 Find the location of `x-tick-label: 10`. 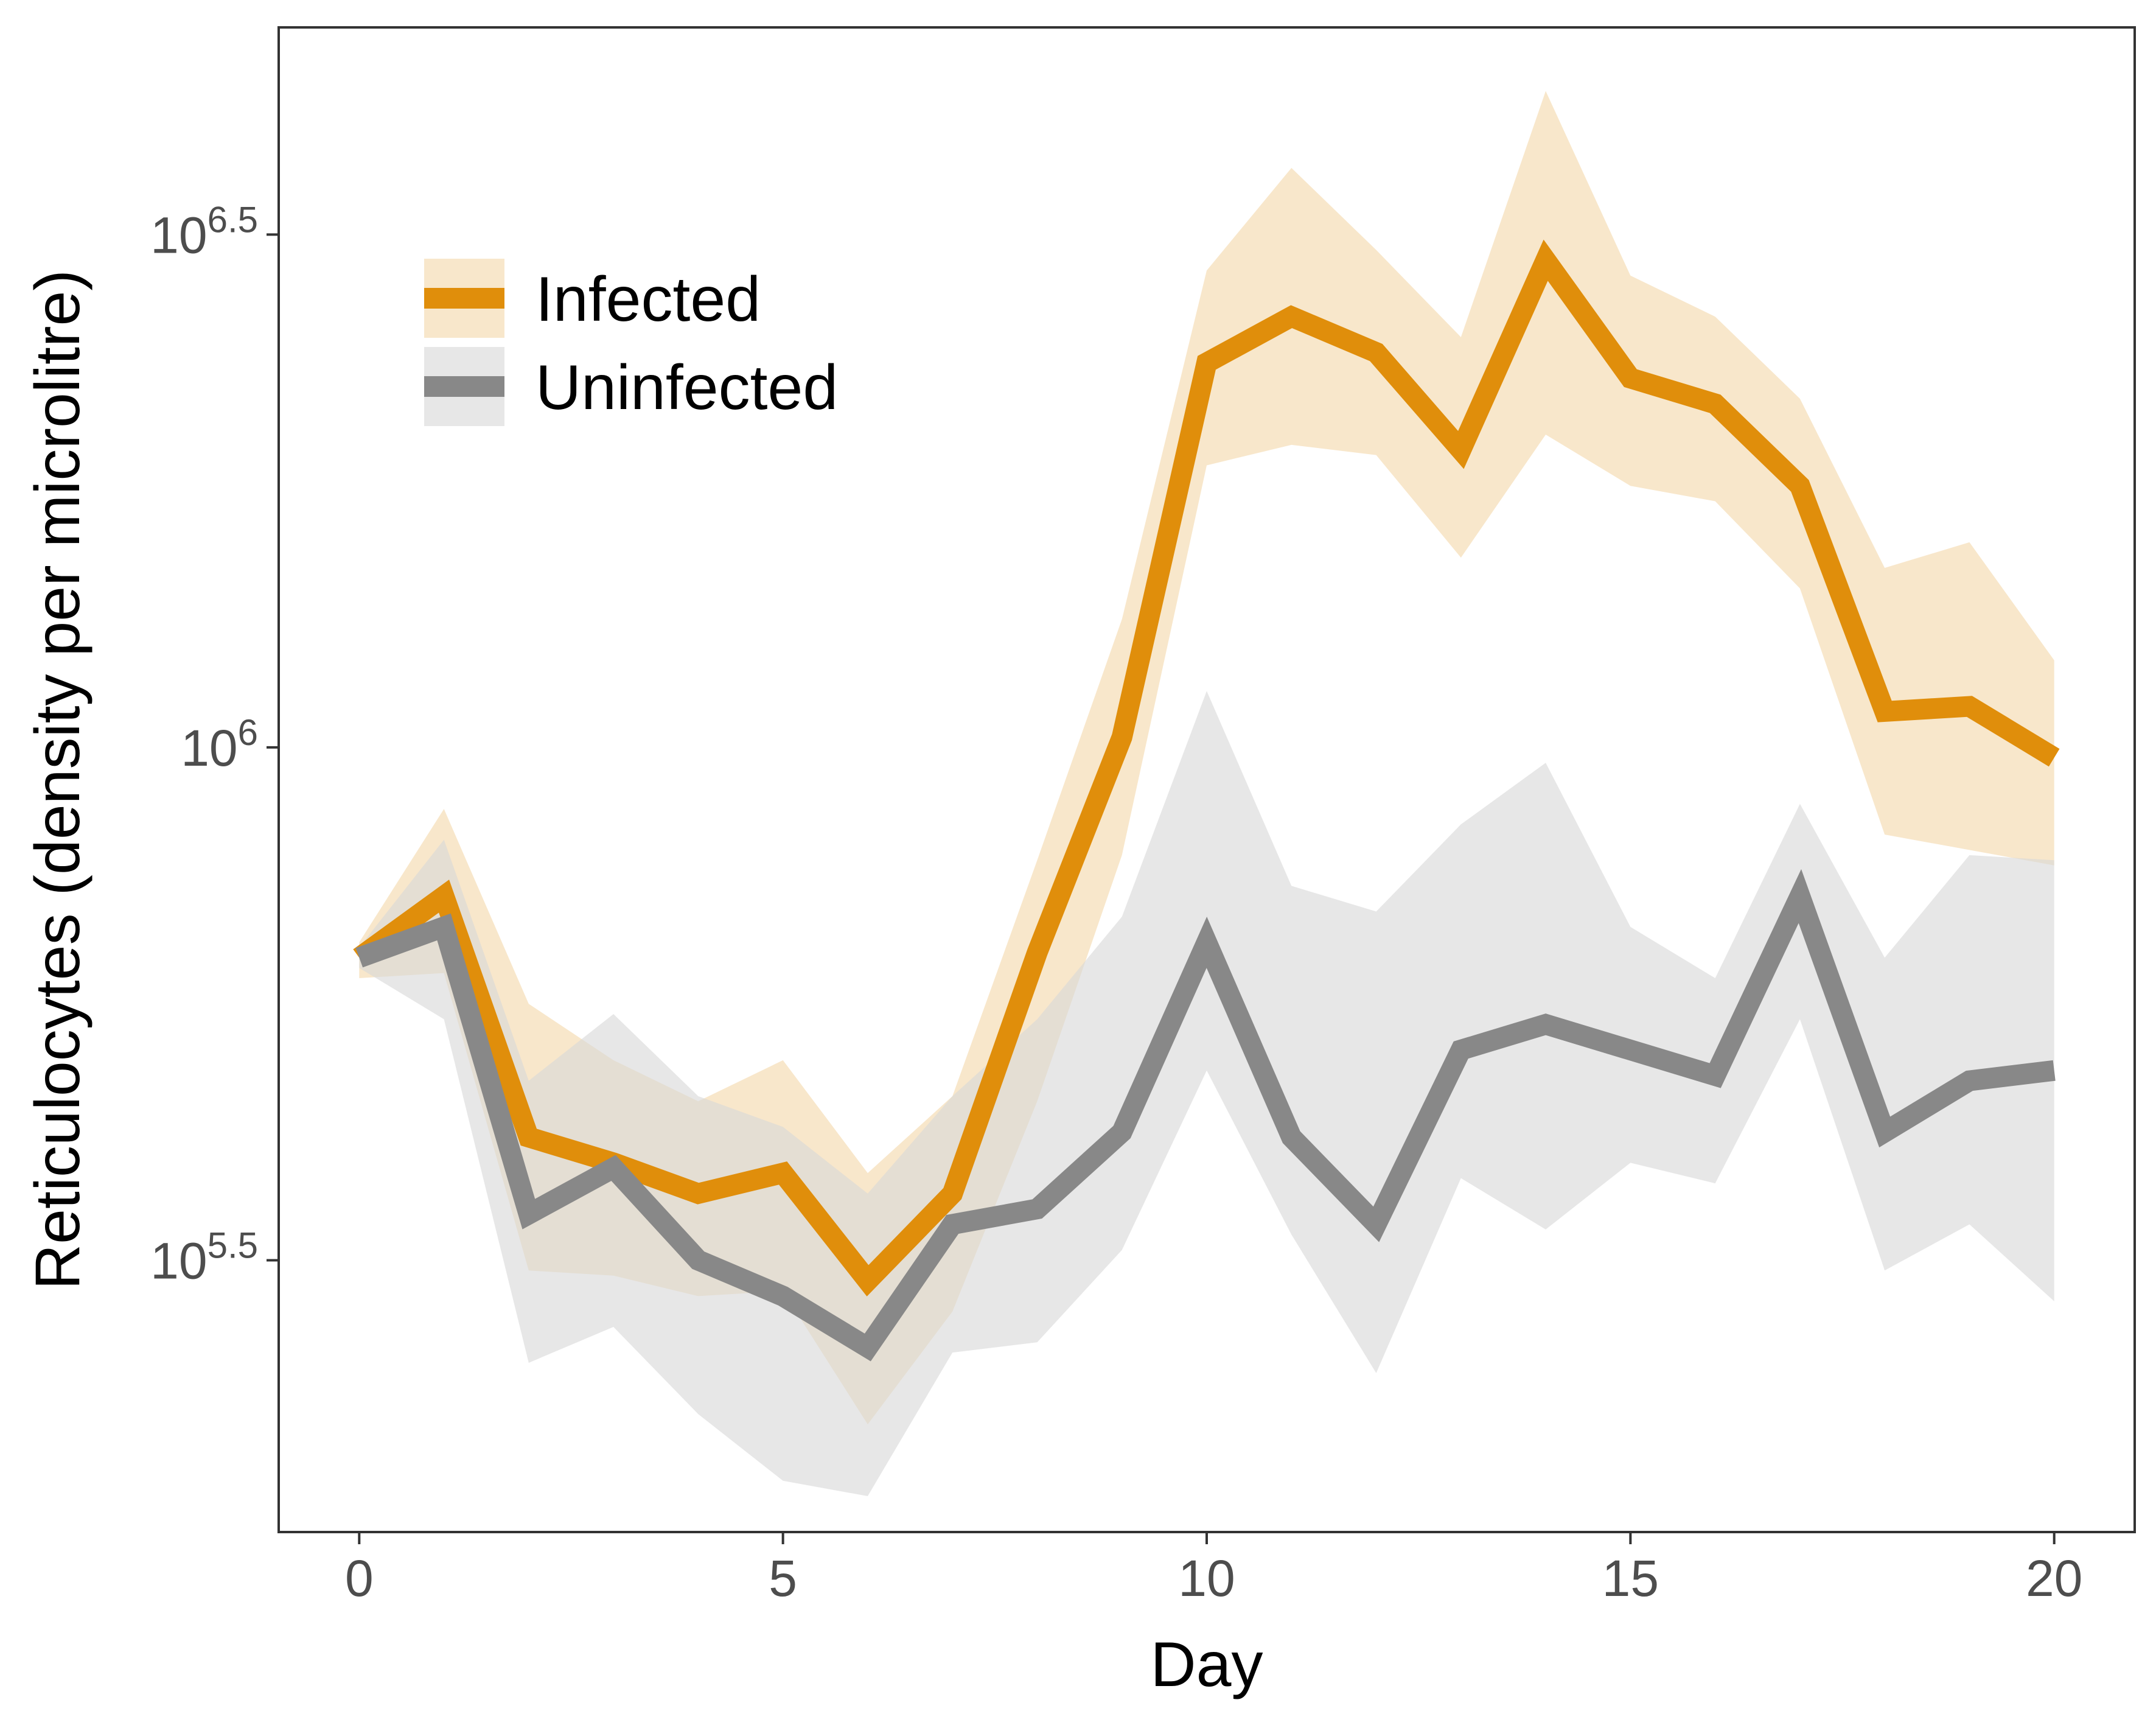

x-tick-label: 10 is located at coordinates (1206, 1578).